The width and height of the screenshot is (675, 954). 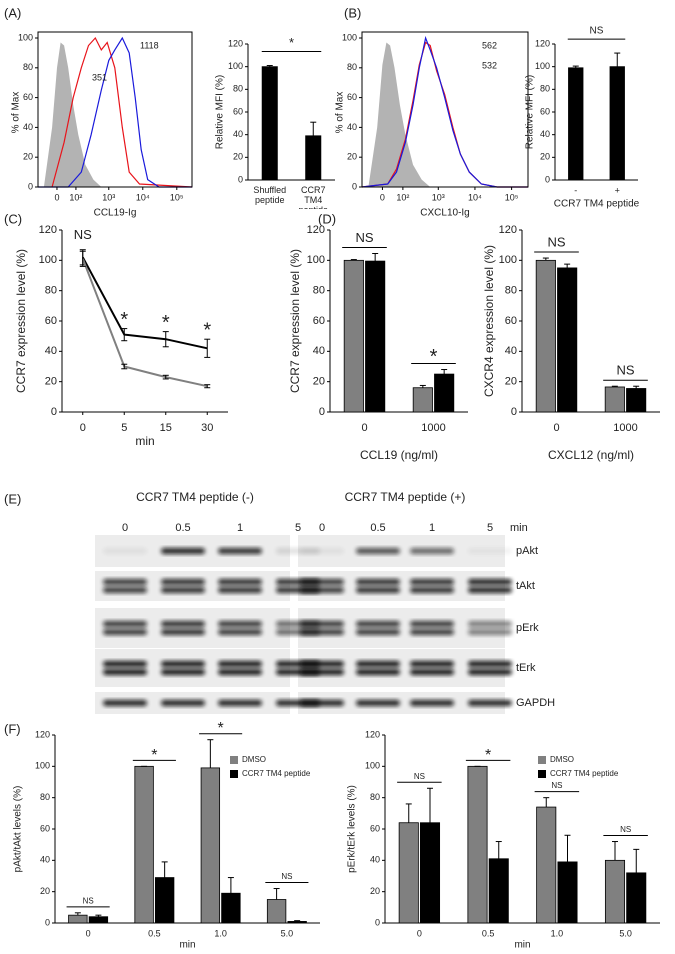 I want to click on x-tick-label: -, so click(x=575, y=190).